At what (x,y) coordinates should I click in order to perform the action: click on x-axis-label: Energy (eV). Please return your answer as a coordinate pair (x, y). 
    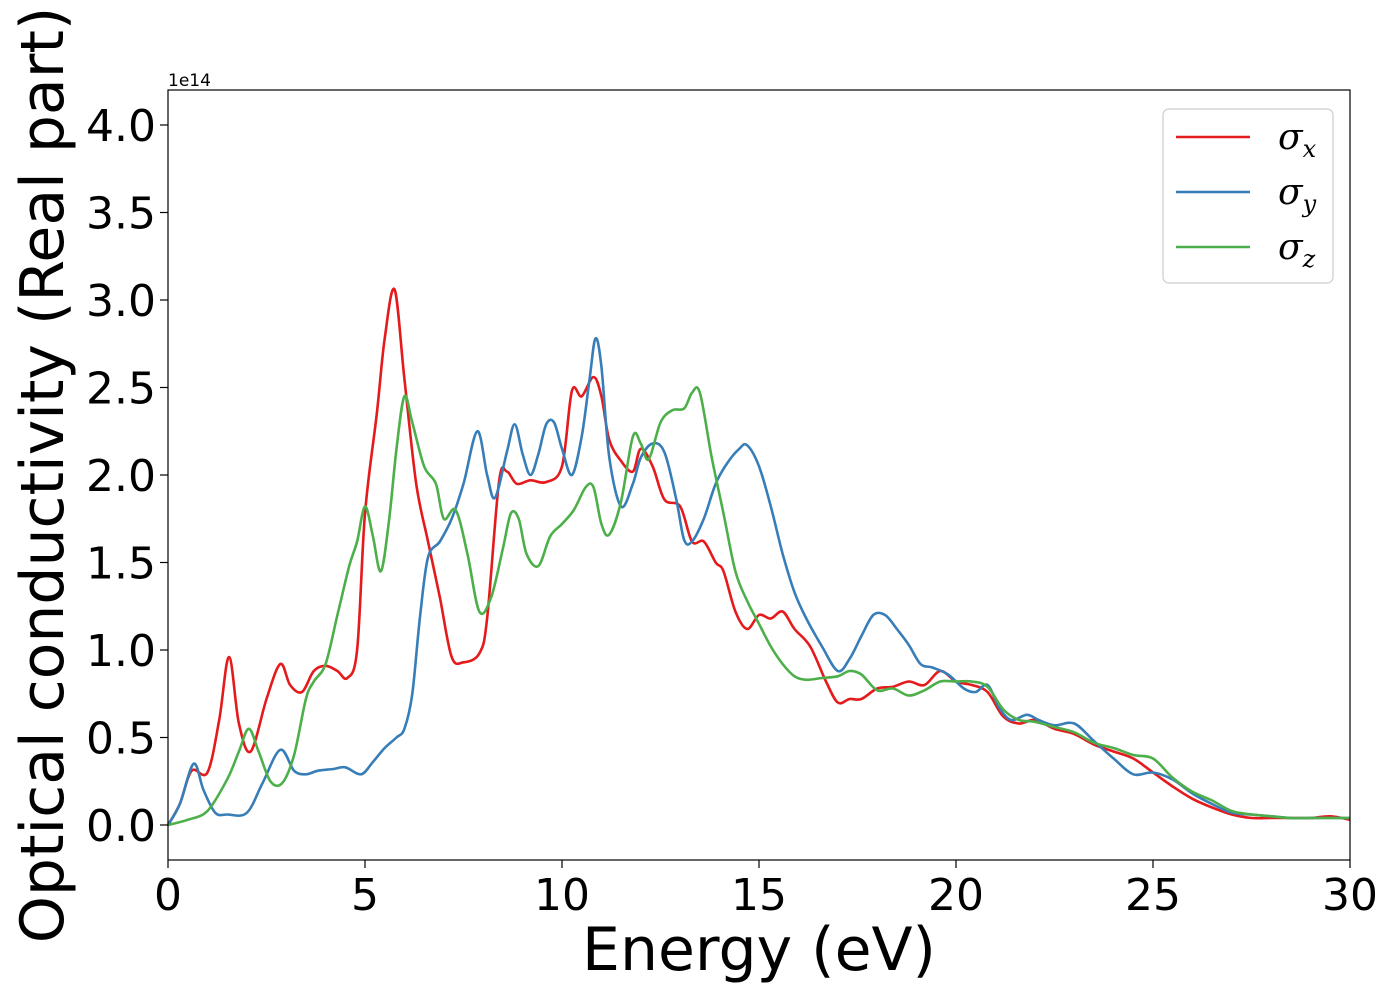
    Looking at the image, I should click on (759, 950).